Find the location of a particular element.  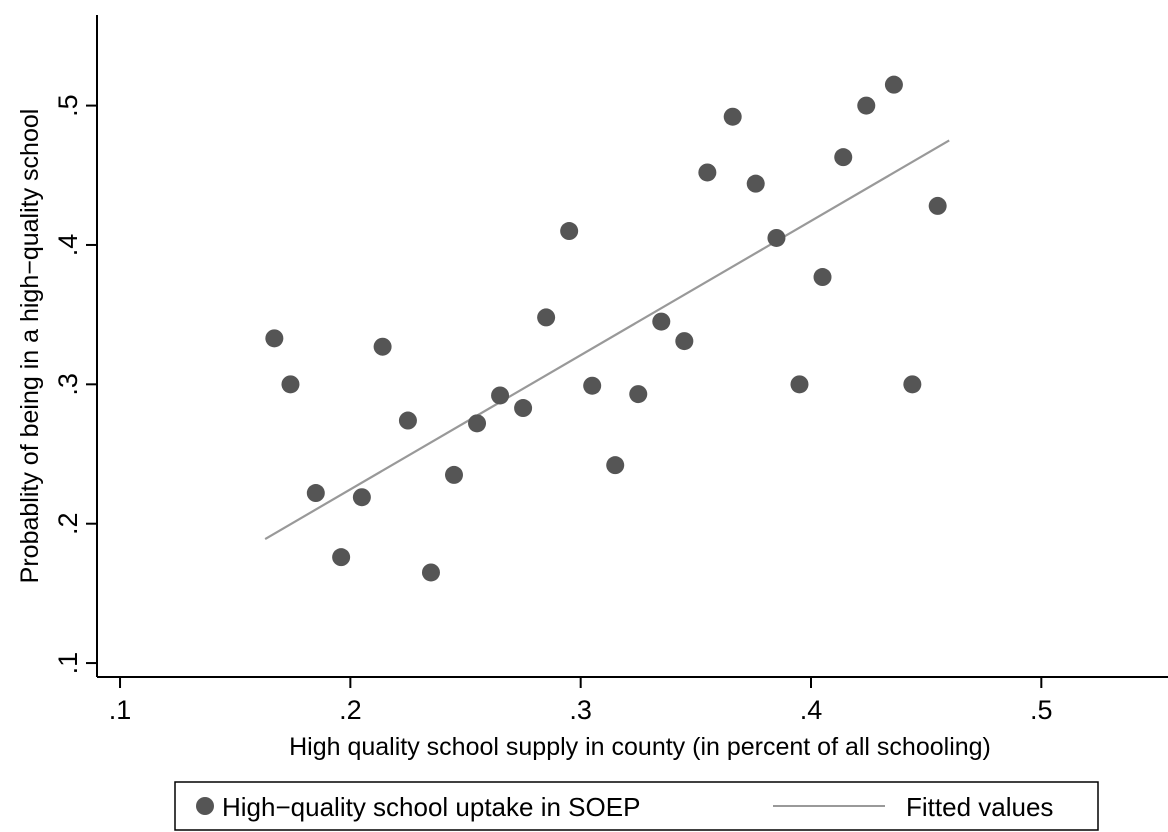

x-axis-ticks: .1 .2 .3 .4 .5 is located at coordinates (581, 701).